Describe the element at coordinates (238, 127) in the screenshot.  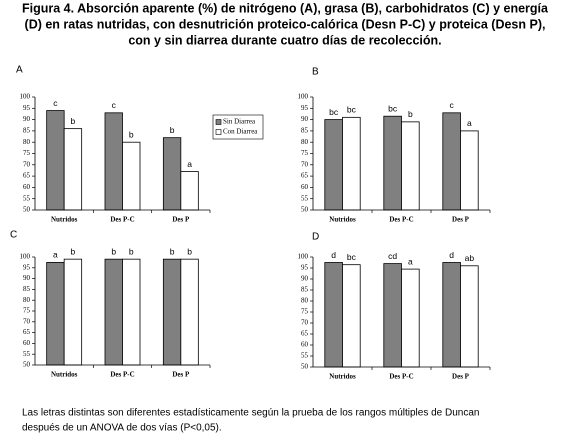
I see `legend-box` at that location.